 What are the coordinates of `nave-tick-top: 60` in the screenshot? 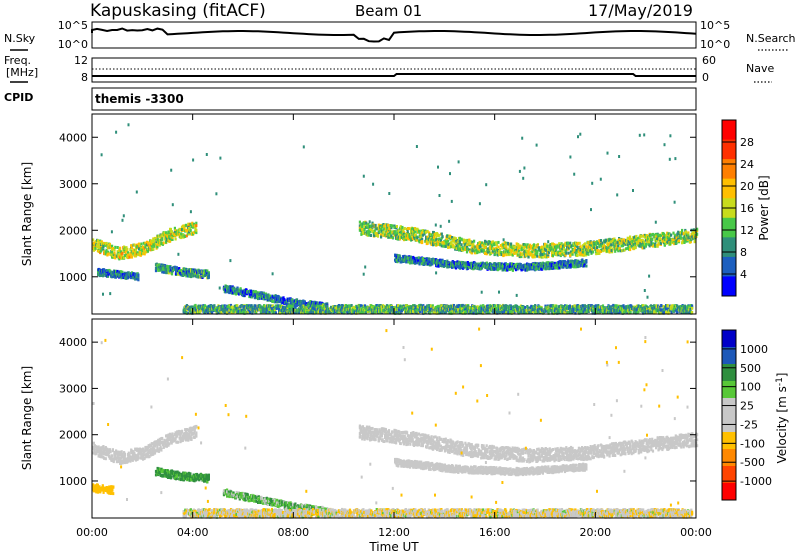 It's located at (709, 60).